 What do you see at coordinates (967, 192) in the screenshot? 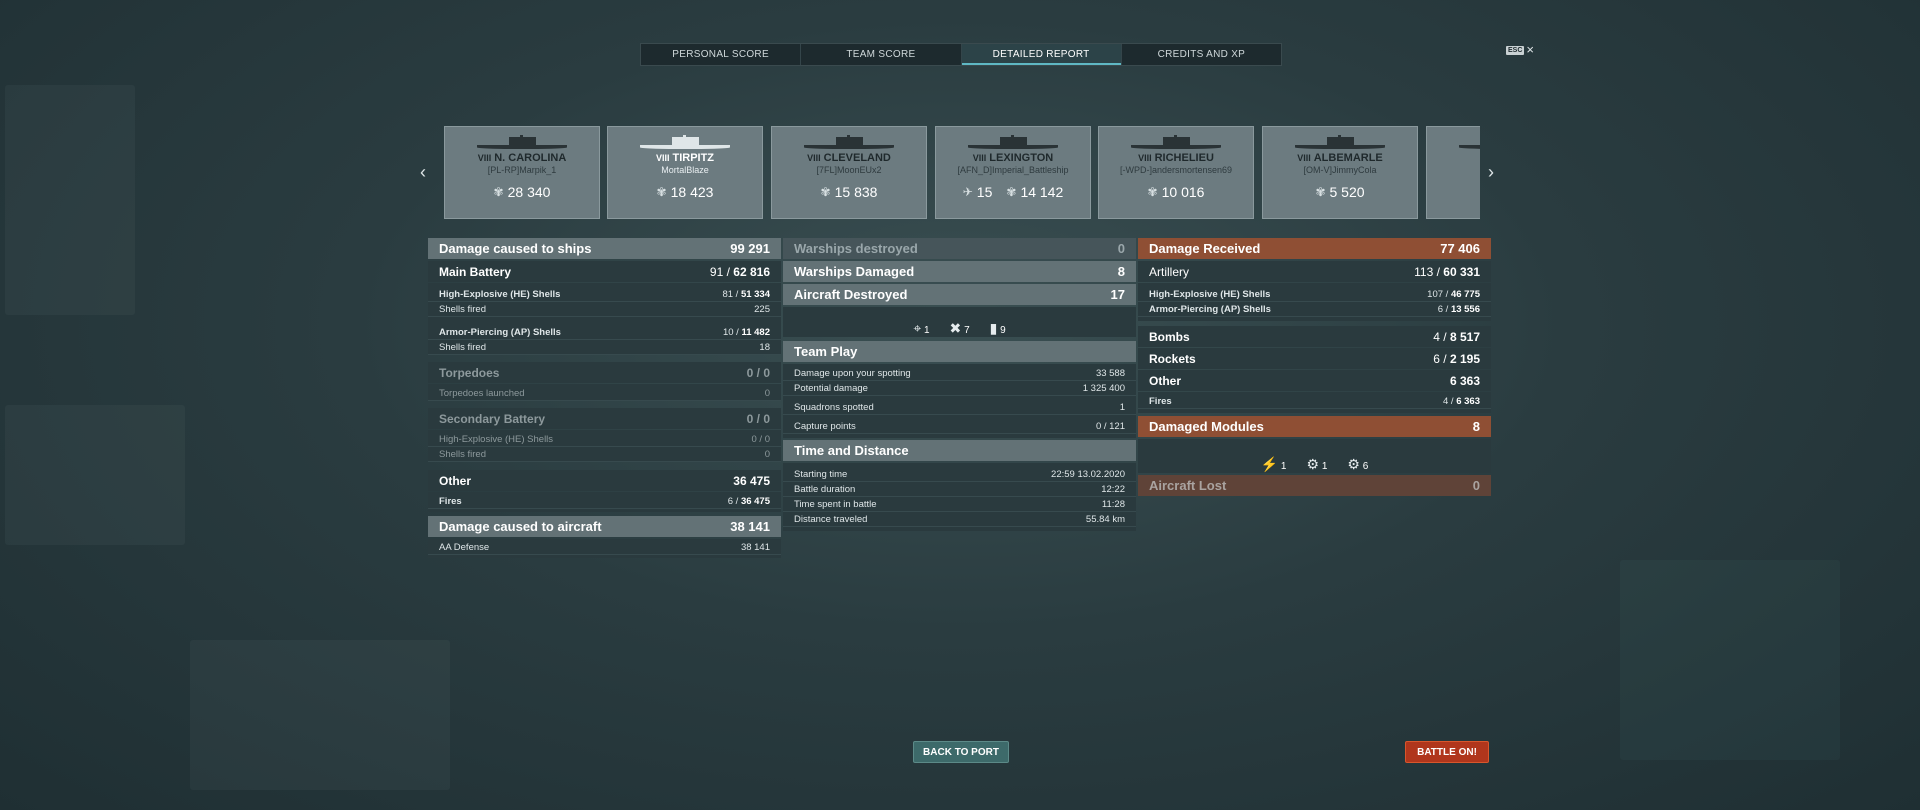
I see `plane-kill-icon: ✈` at bounding box center [967, 192].